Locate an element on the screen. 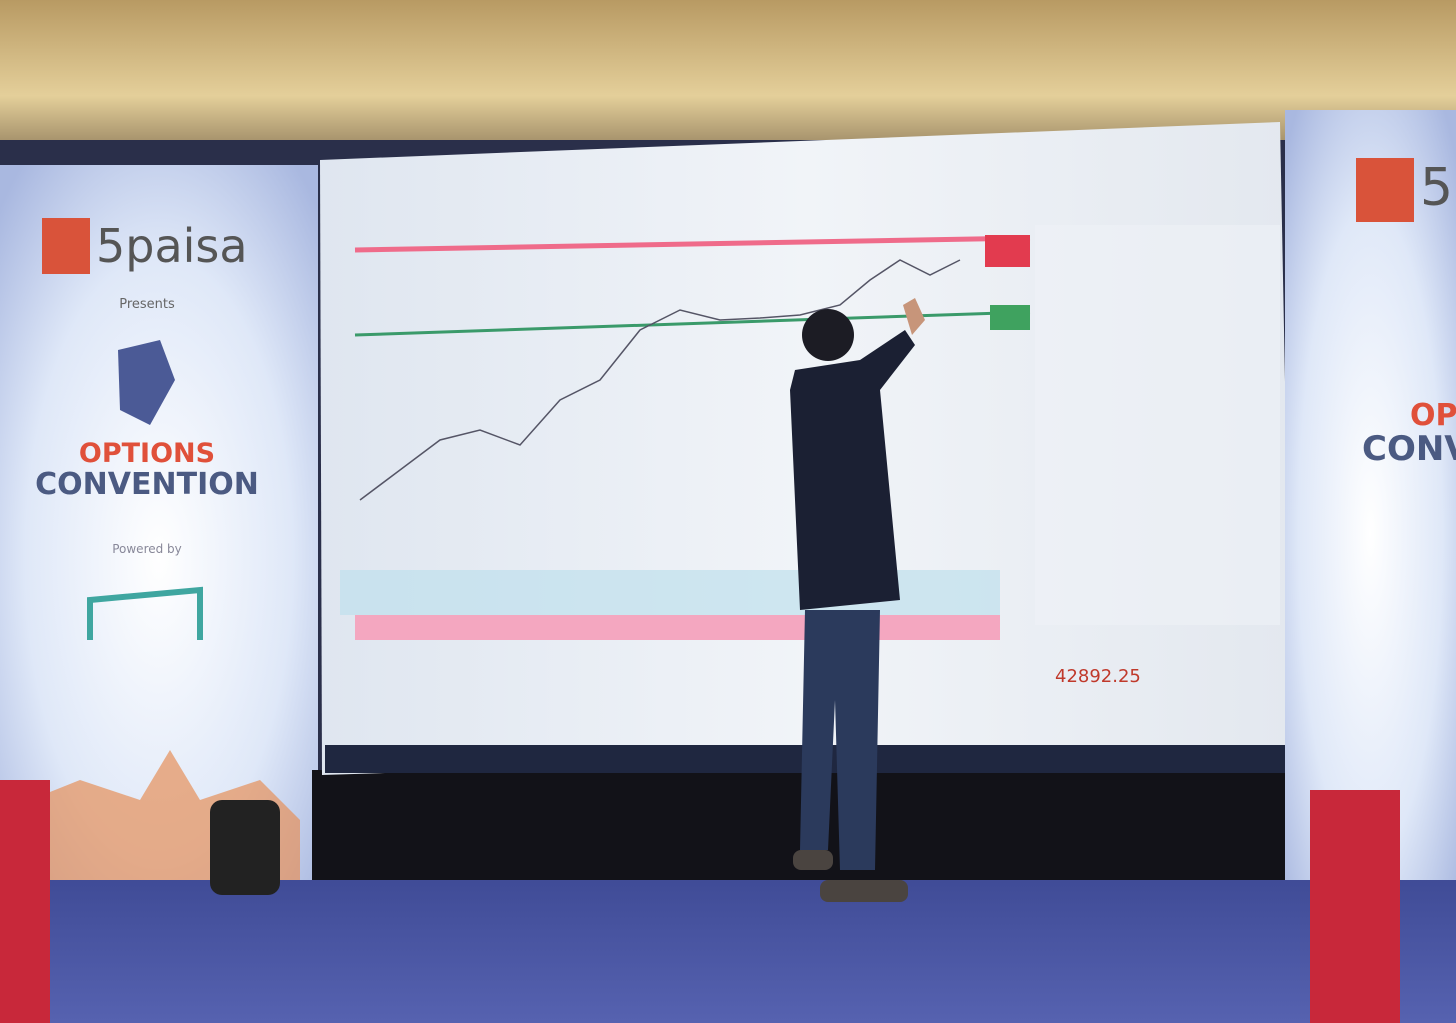  price-tag-red is located at coordinates (1007, 251).